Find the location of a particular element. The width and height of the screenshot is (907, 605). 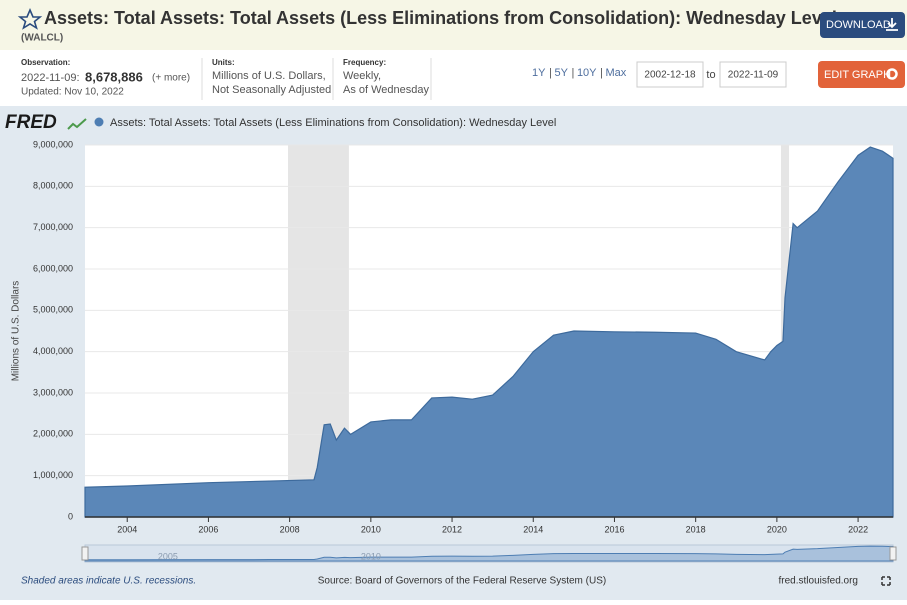

units-label: Units: is located at coordinates (223, 62).